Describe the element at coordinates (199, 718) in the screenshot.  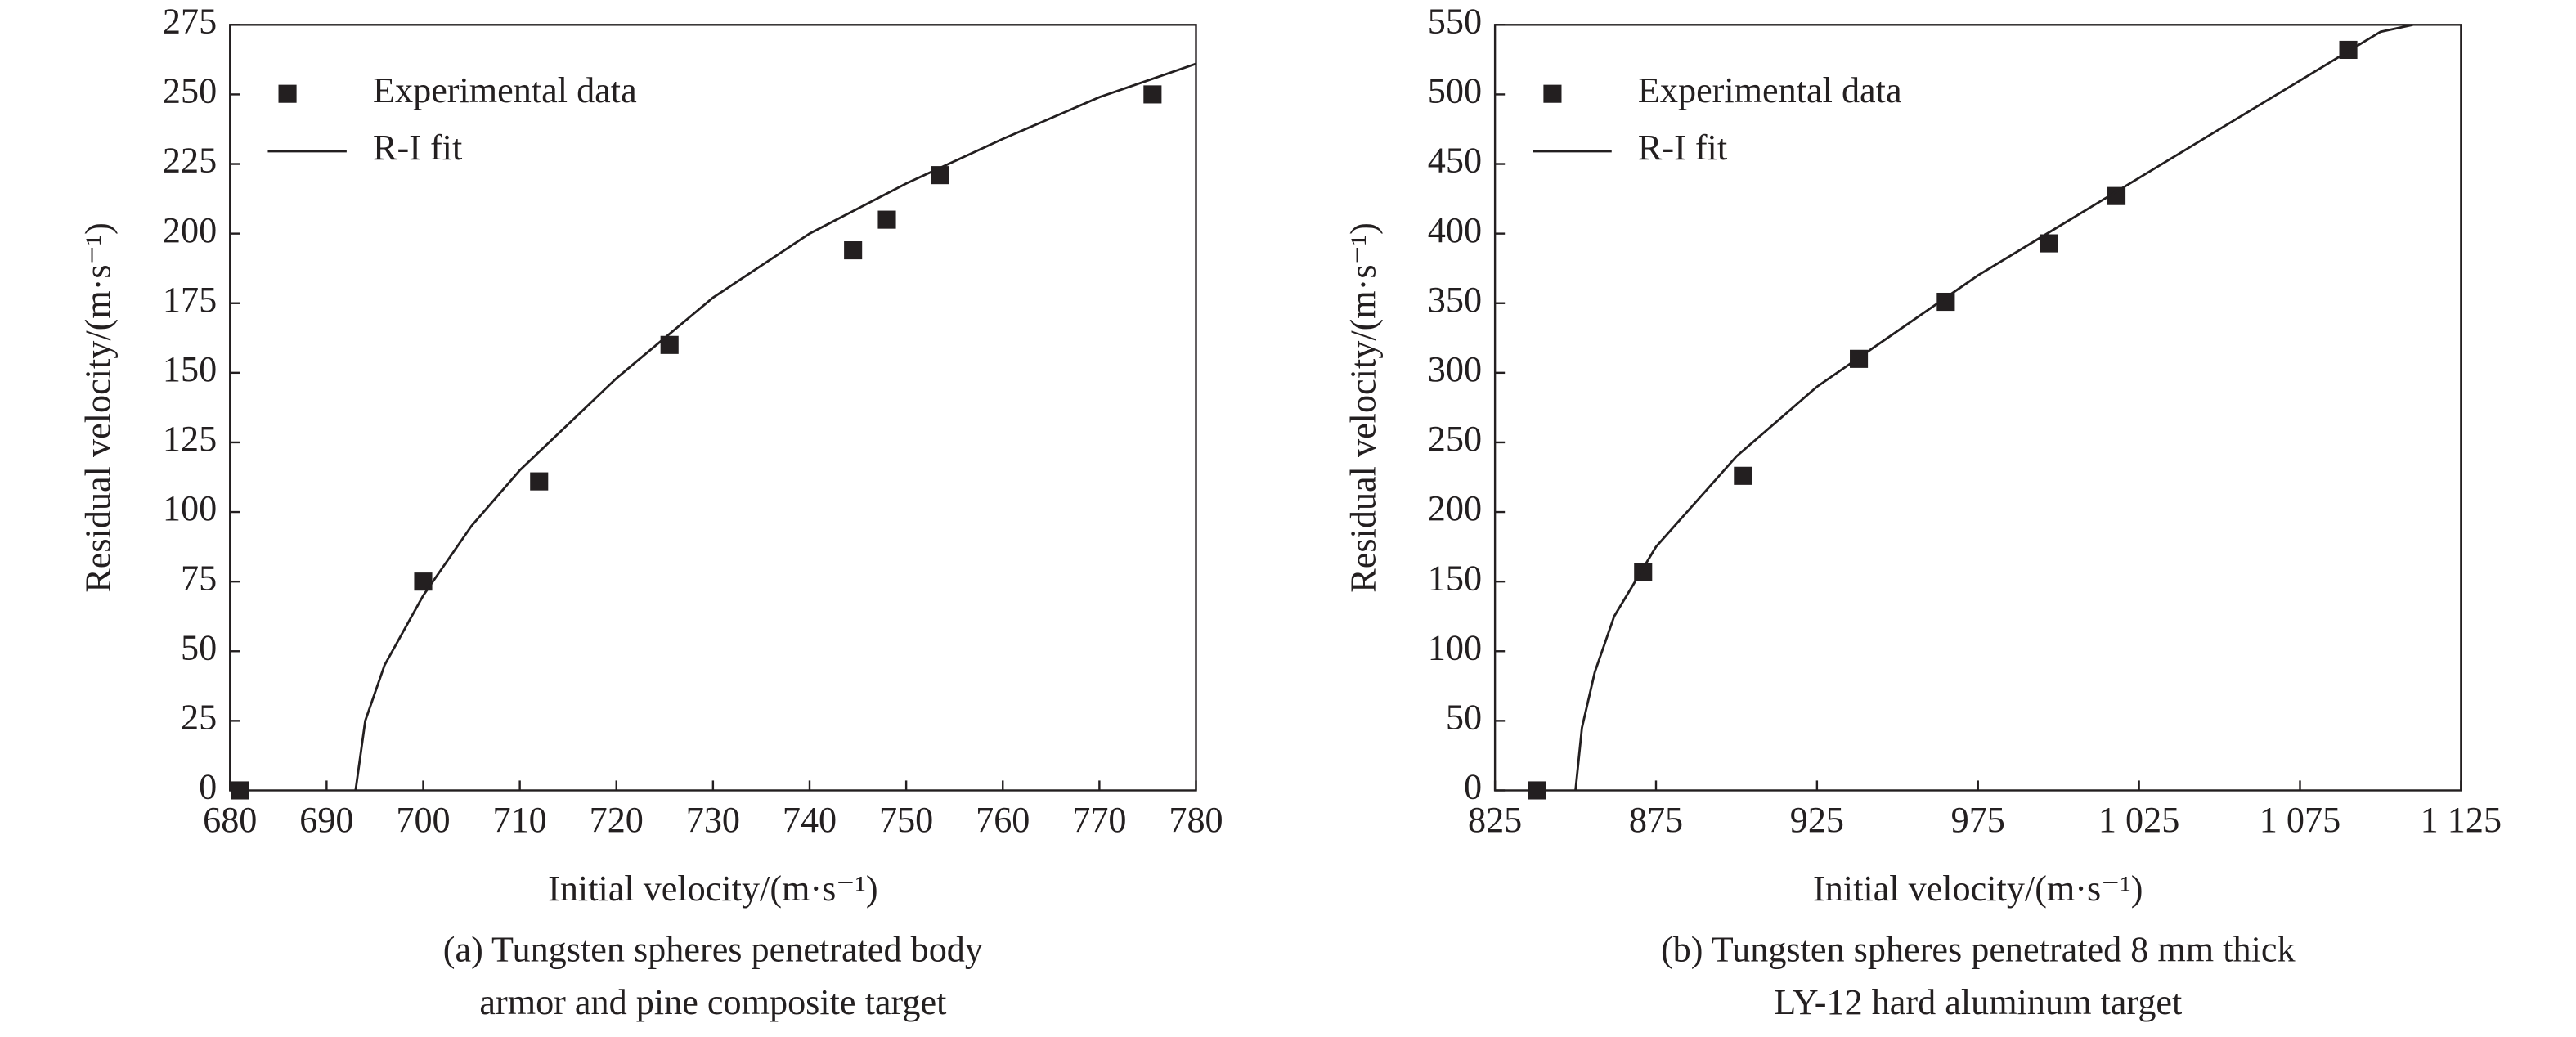
I see `y-tick-label: 25` at that location.